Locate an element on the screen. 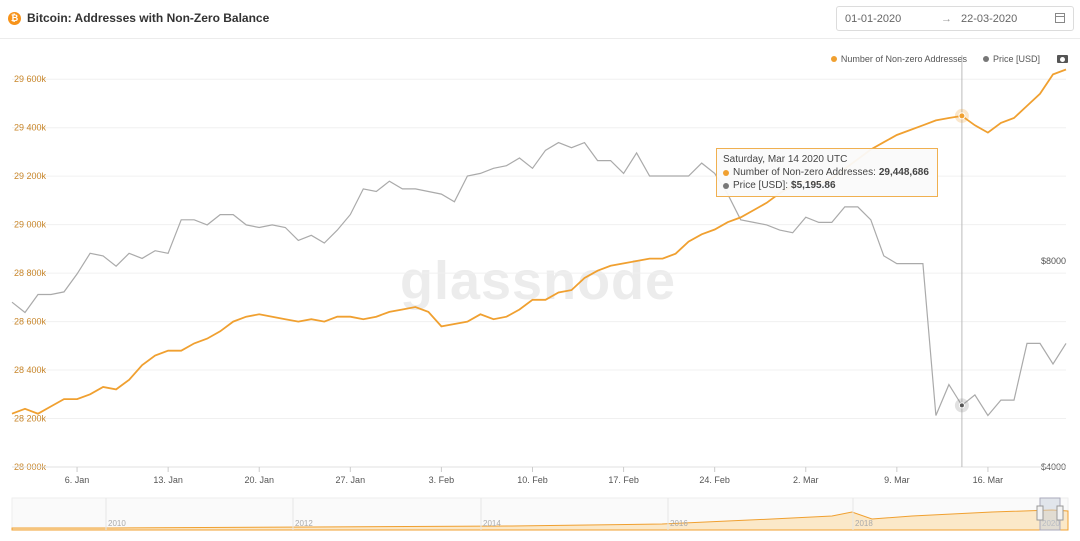  bitcoin-icon: ₿ is located at coordinates (14, 18).